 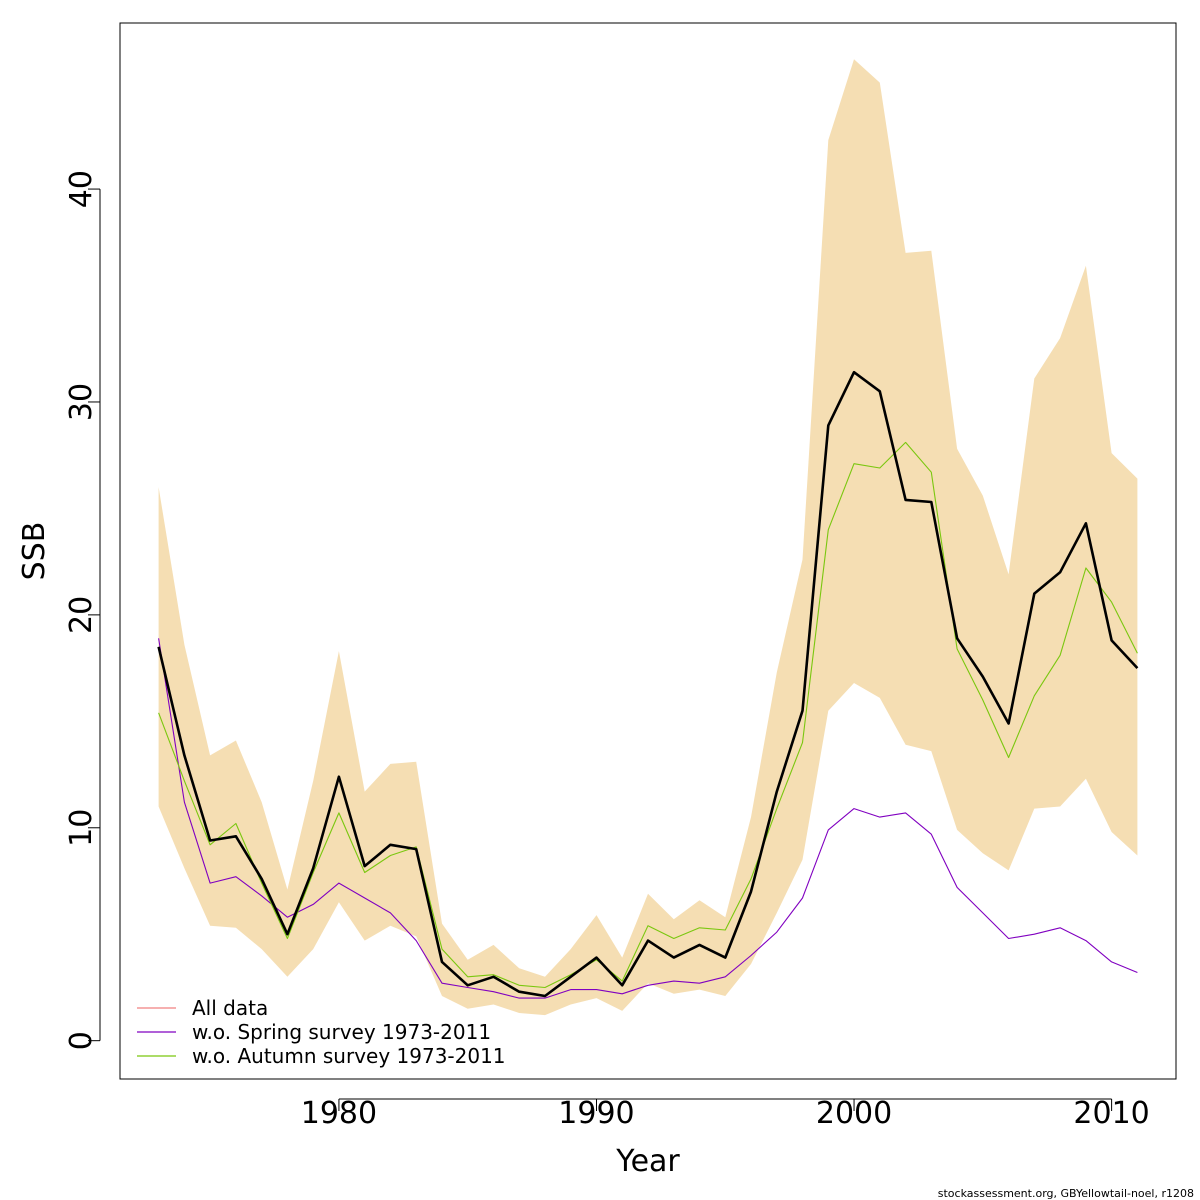 I want to click on x-tick-label: 1980, so click(x=339, y=1113).